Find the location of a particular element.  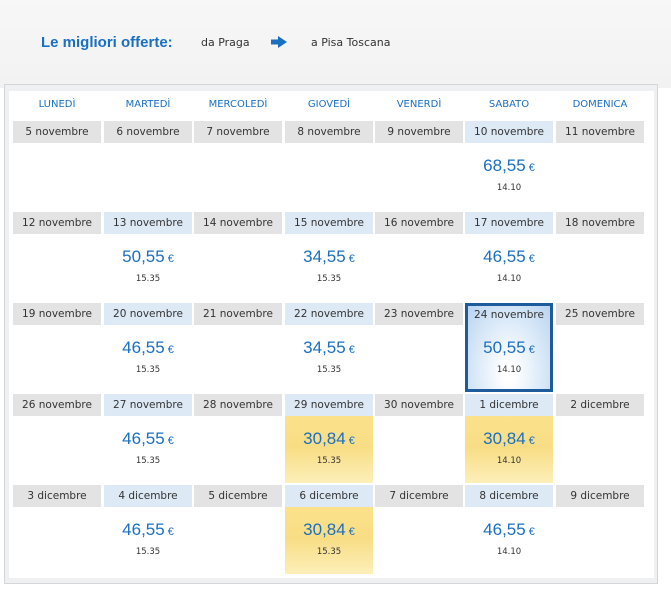

day-date: 15 novembre is located at coordinates (329, 223).